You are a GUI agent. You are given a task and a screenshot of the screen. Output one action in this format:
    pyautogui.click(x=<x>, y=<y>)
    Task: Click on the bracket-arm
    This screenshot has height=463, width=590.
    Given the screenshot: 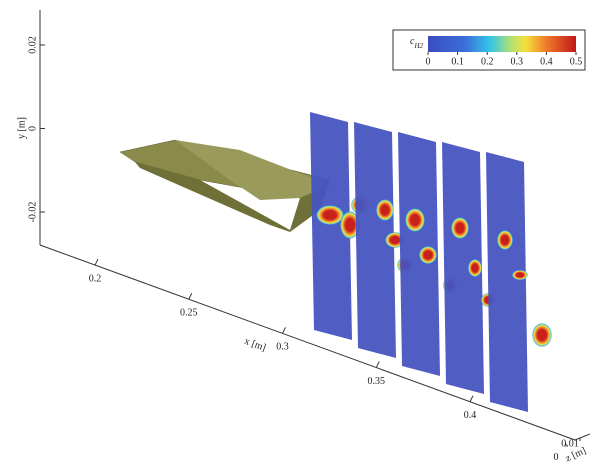 What is the action you would take?
    pyautogui.click(x=252, y=170)
    